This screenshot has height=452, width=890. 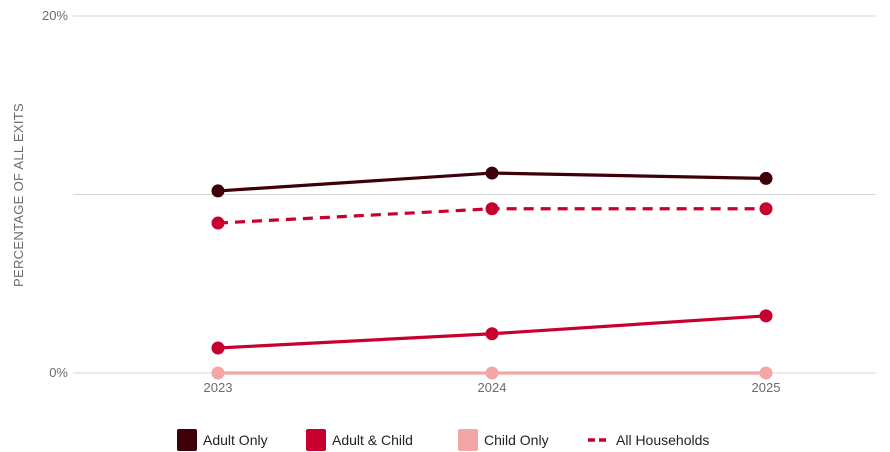 I want to click on legend-item-adult-only: Adult Only, so click(x=222, y=440).